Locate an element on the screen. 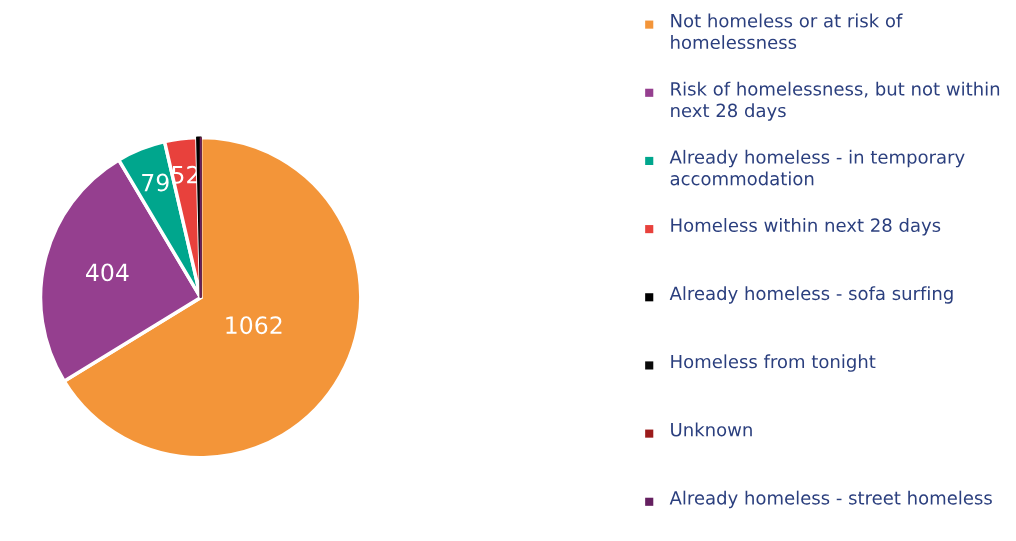 This screenshot has height=541, width=1016. data-label: 404 is located at coordinates (107, 272).